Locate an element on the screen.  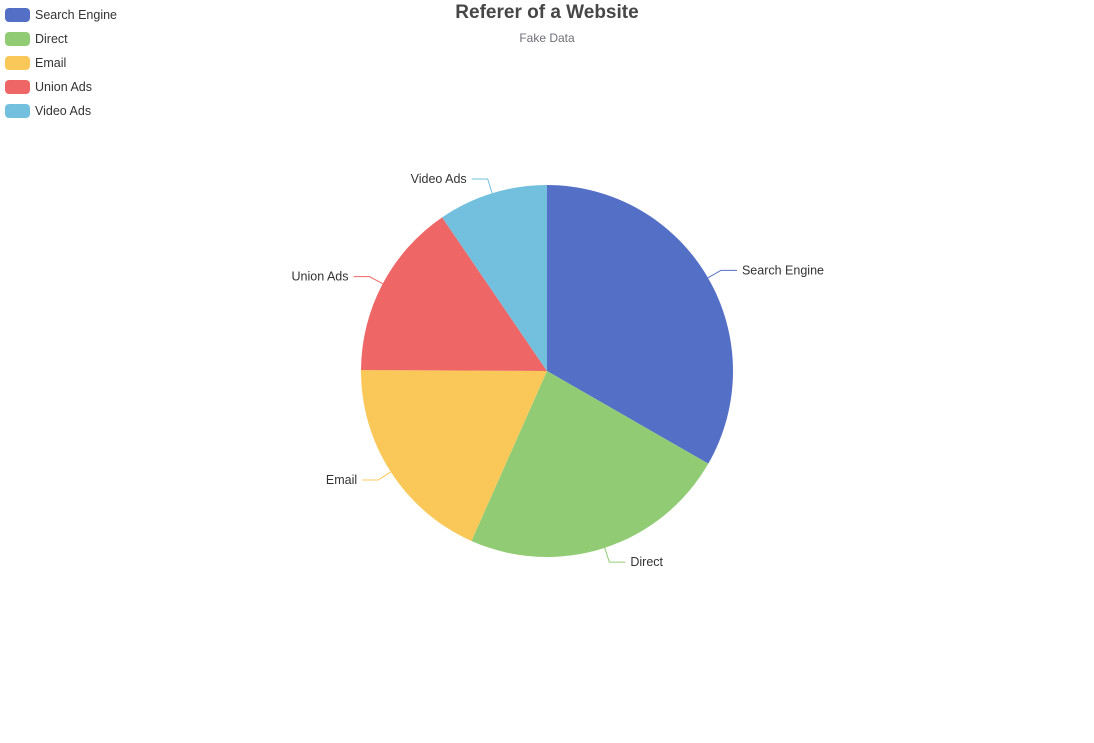
legend-item-email: Email is located at coordinates (61, 63).